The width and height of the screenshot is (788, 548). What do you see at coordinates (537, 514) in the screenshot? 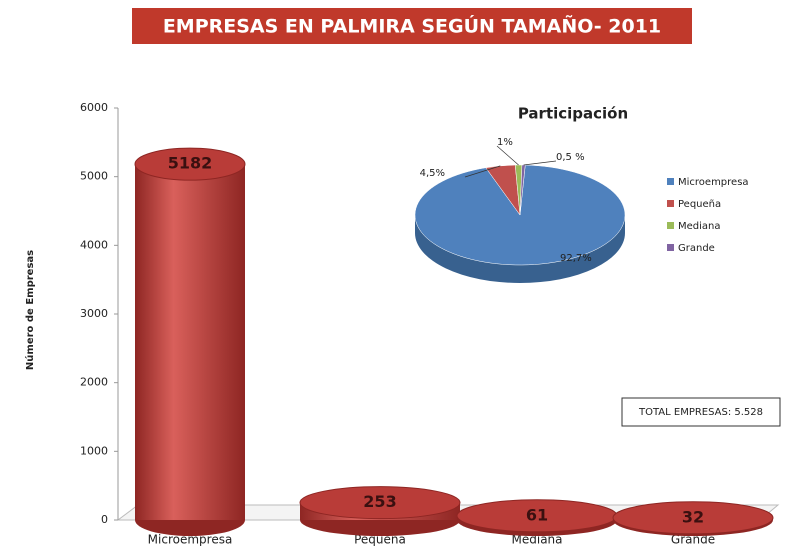
I see `data-label: 61` at bounding box center [537, 514].